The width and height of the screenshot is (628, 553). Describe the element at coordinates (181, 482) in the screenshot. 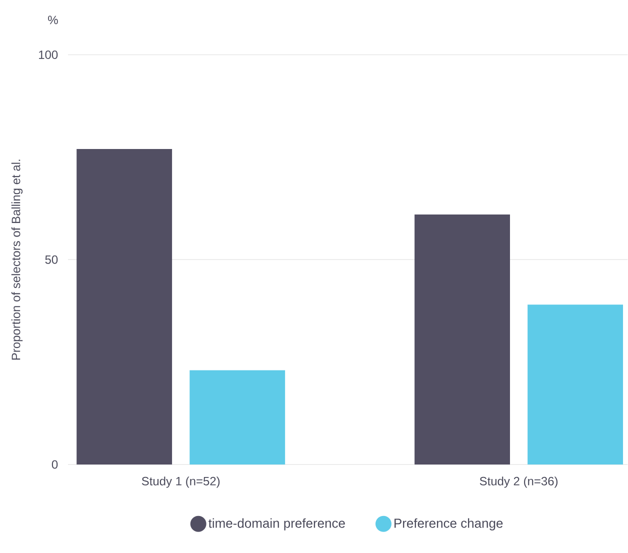

I see `x-tick-label: Study 1 (n=52)` at that location.